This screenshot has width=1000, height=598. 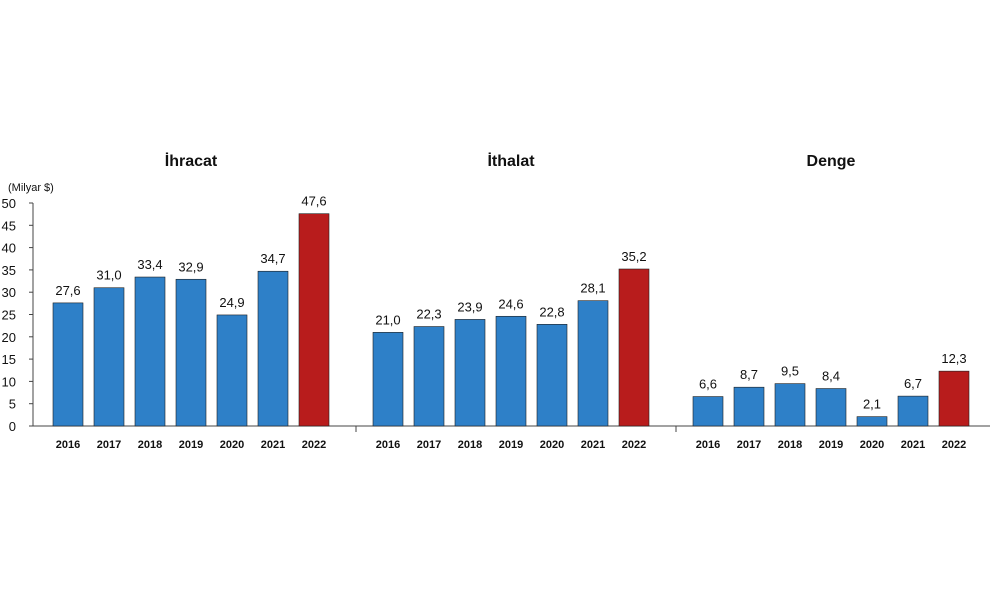 I want to click on y-tick-label: 50, so click(x=9, y=203).